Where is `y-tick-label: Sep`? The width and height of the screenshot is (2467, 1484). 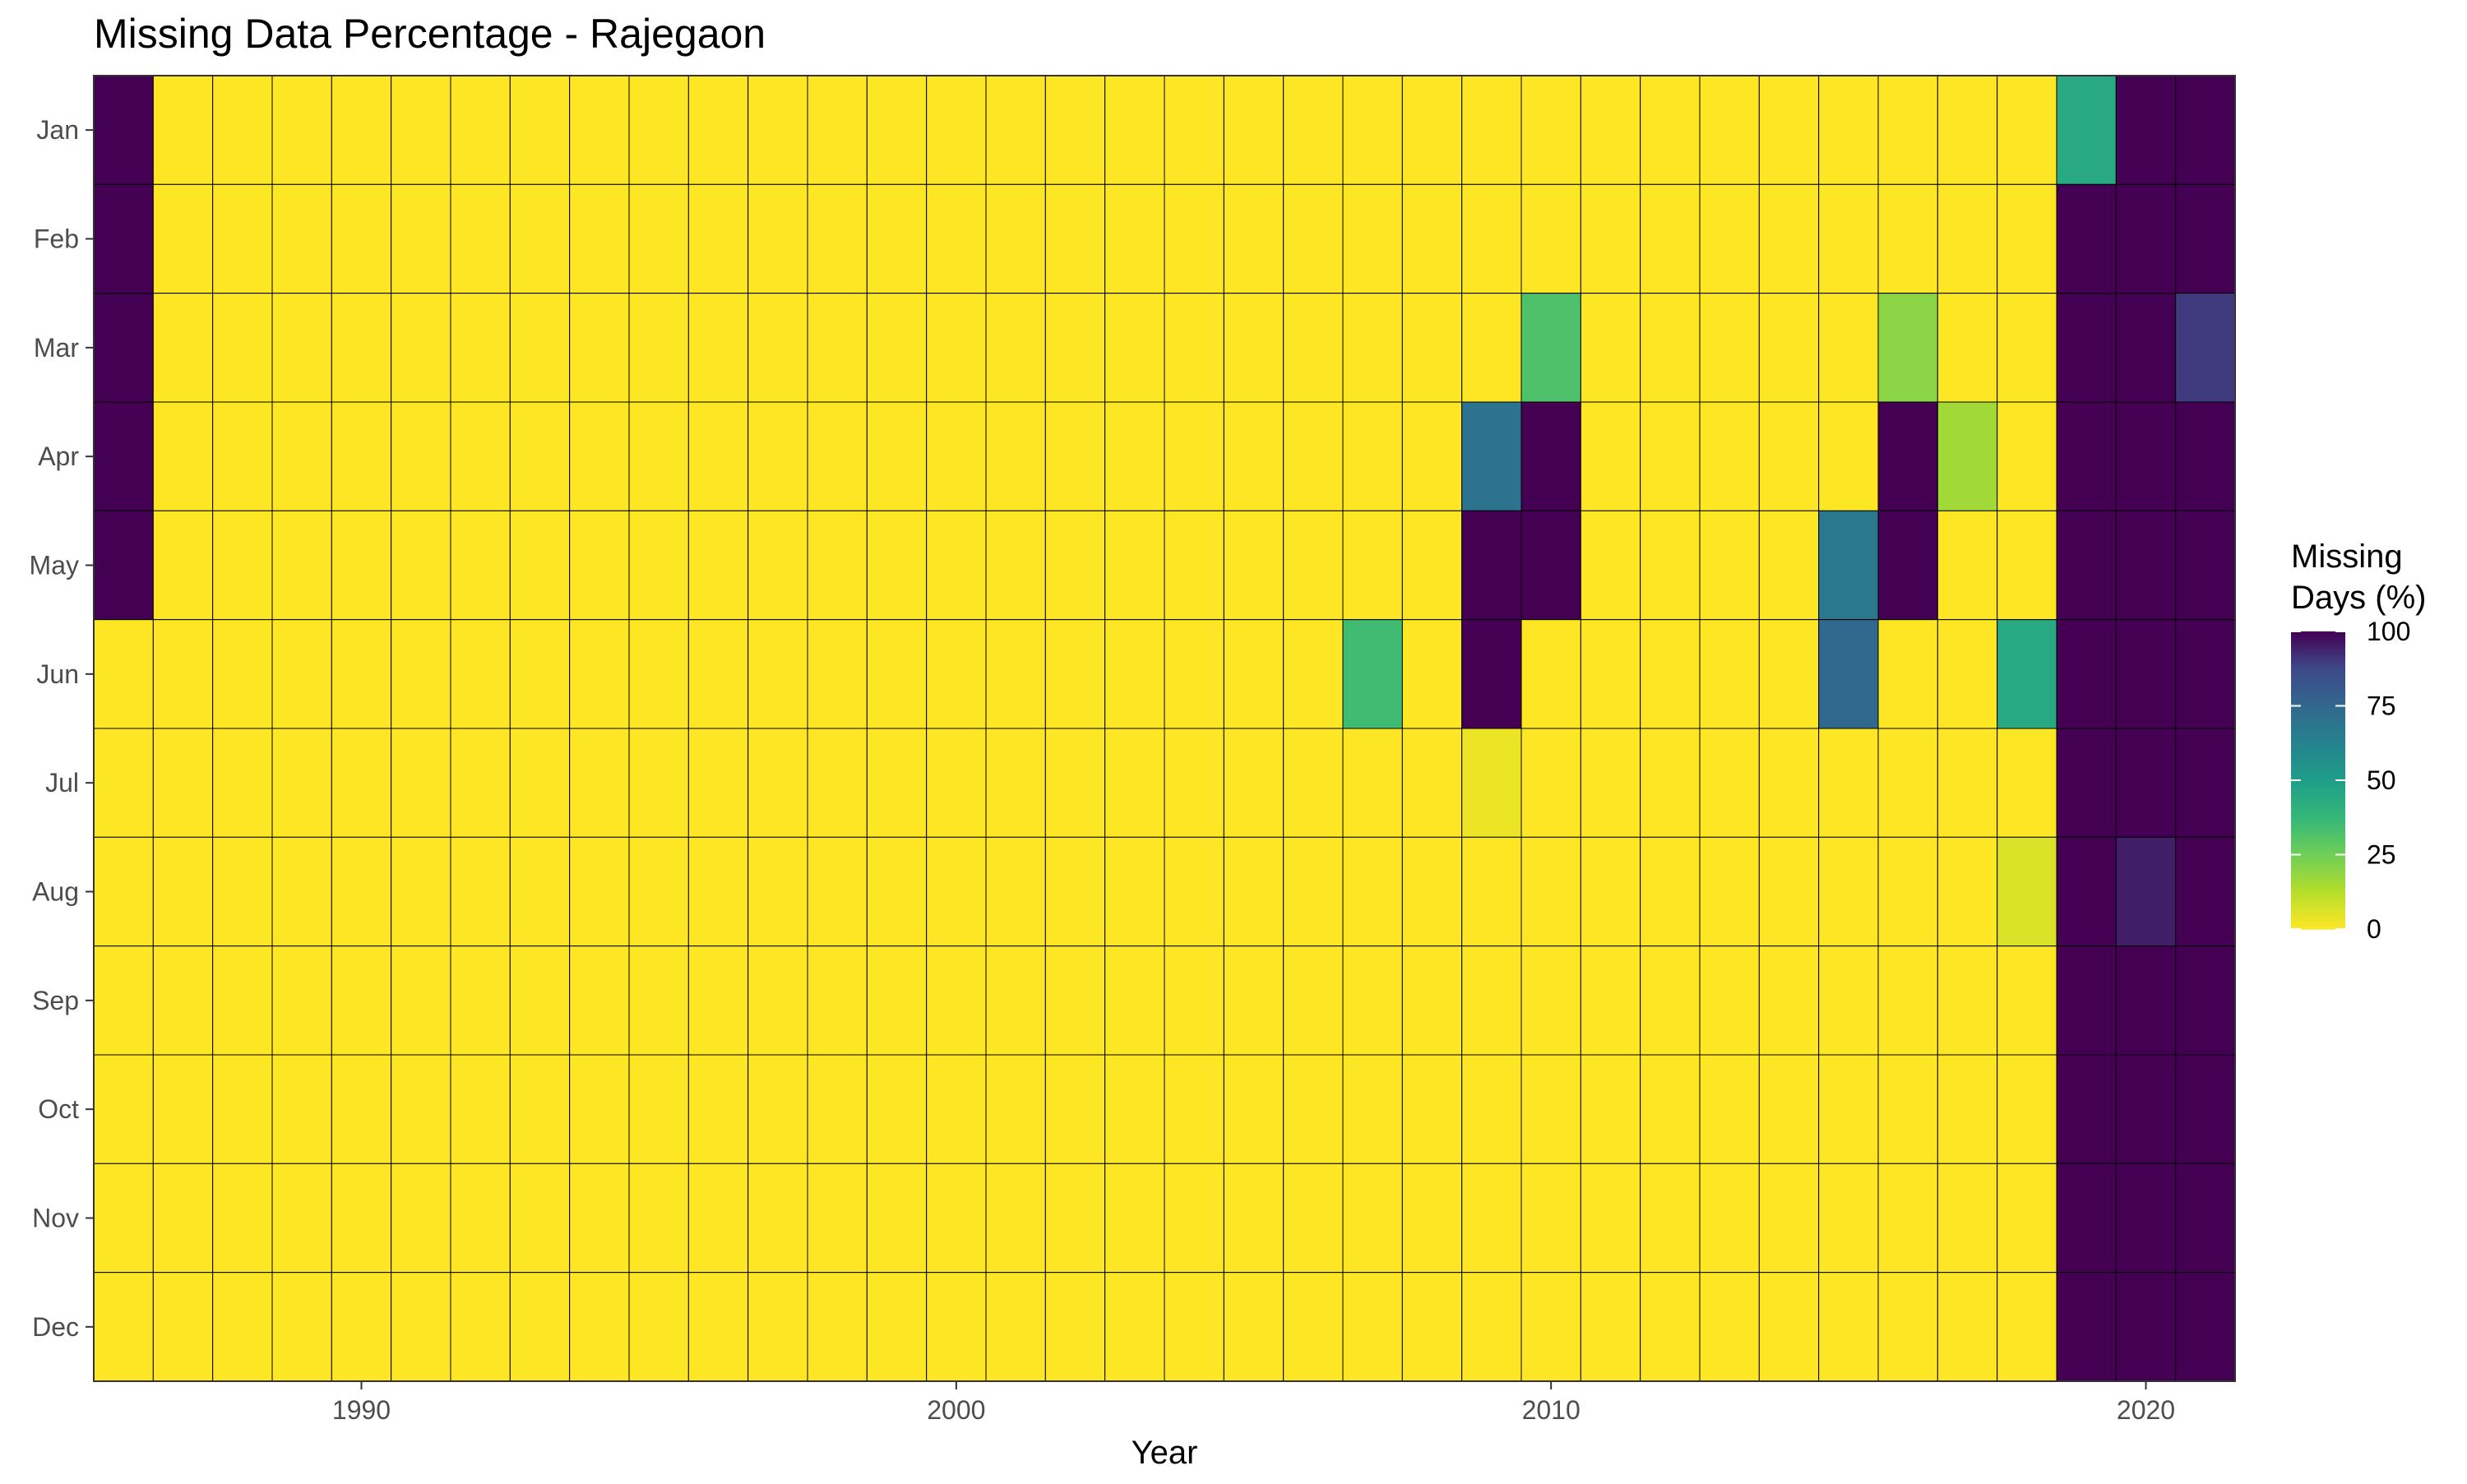 y-tick-label: Sep is located at coordinates (56, 1000).